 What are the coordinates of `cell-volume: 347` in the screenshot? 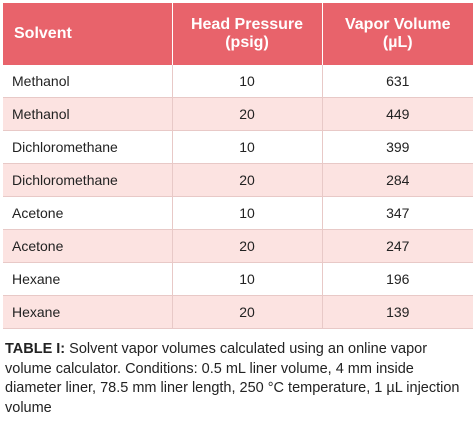 It's located at (397, 213).